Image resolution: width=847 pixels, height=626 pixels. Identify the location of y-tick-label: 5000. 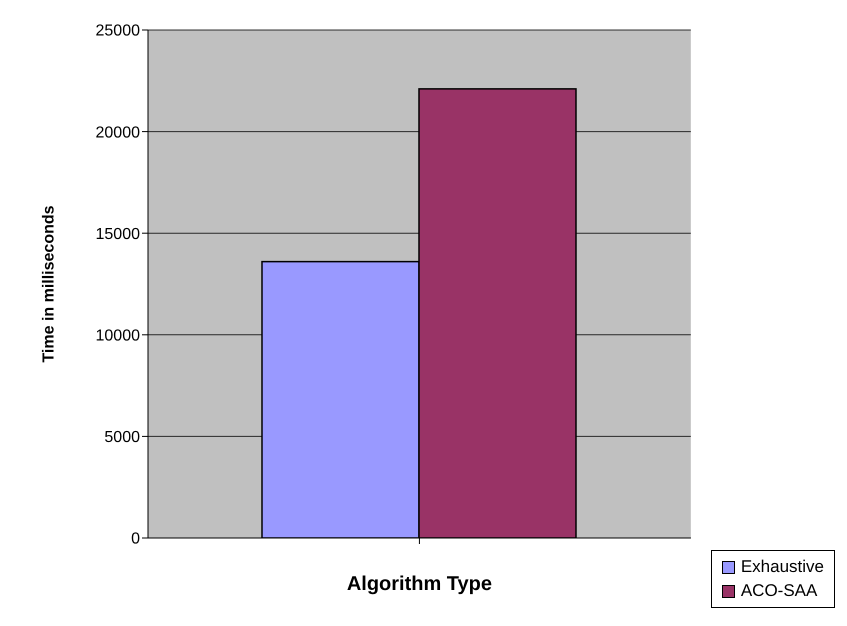
(122, 437).